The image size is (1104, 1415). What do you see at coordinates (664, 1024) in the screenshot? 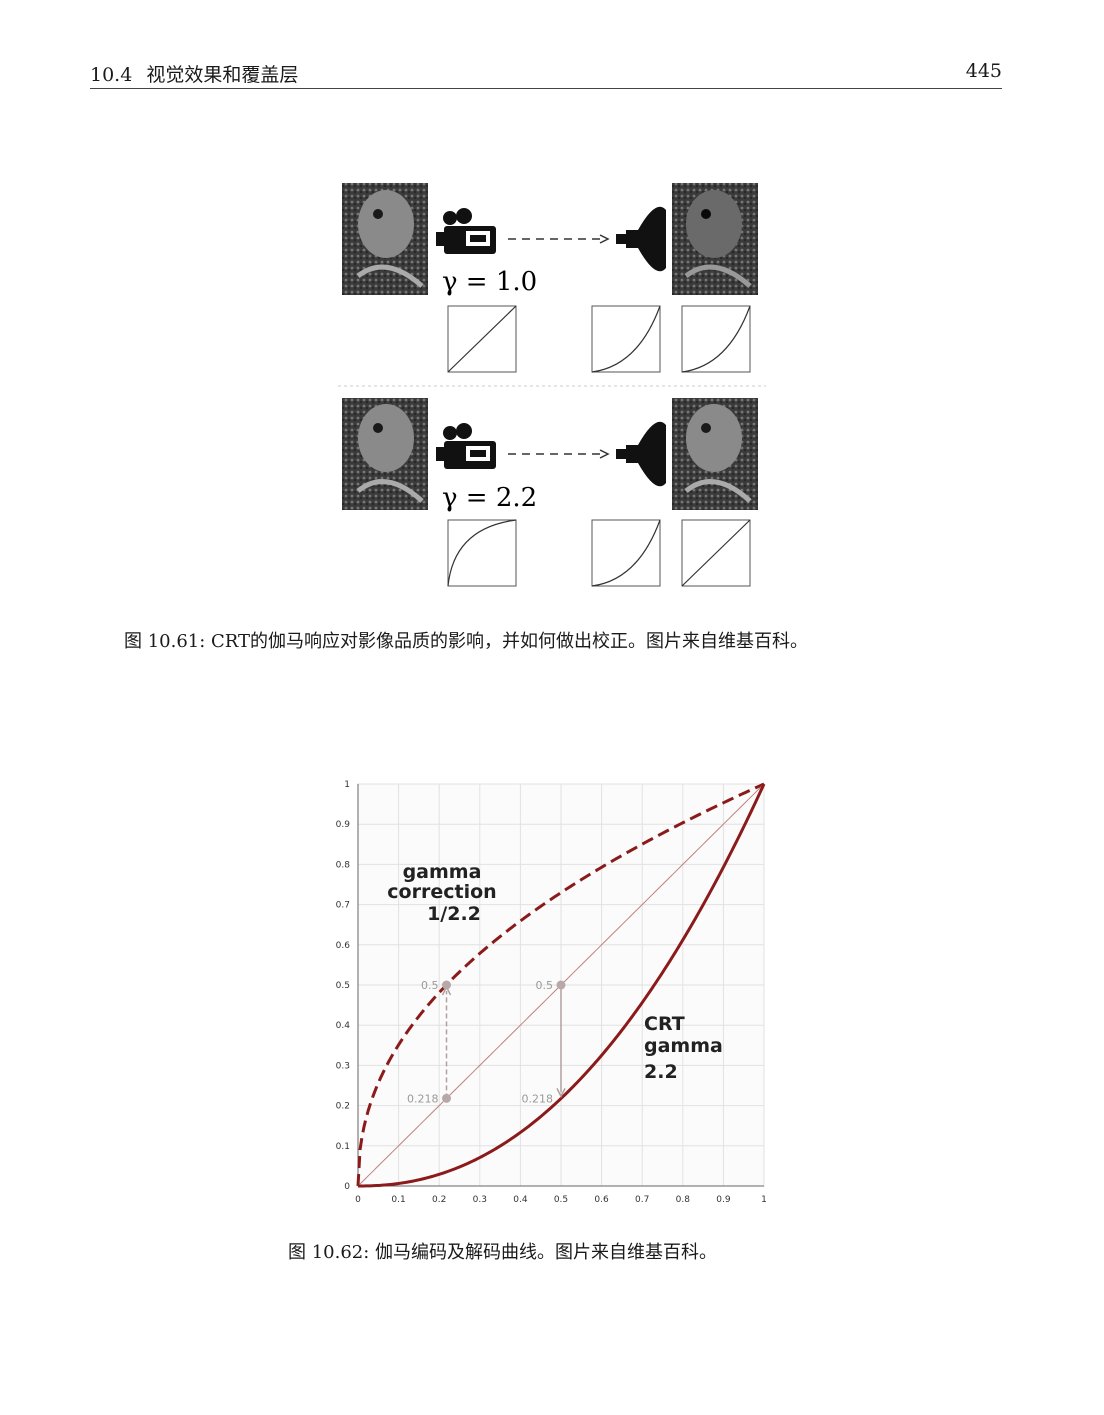
I see `annotation-crt-line-1: CRT` at bounding box center [664, 1024].